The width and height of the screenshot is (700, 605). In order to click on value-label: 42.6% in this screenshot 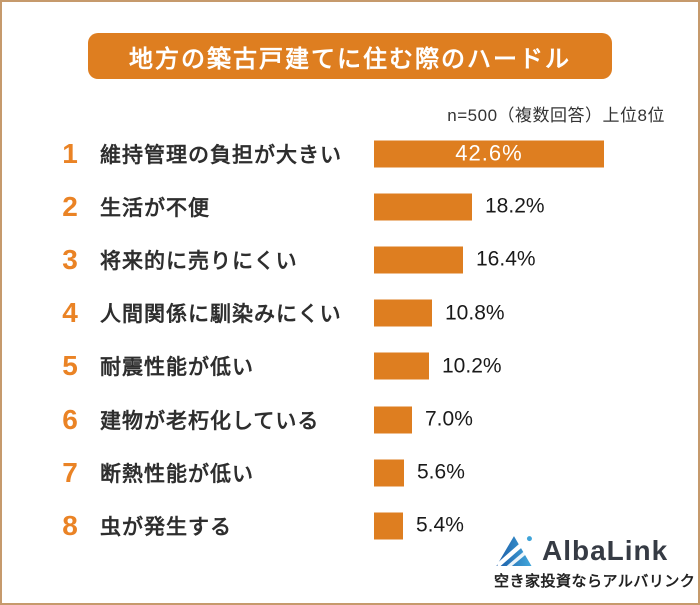, I will do `click(489, 153)`.